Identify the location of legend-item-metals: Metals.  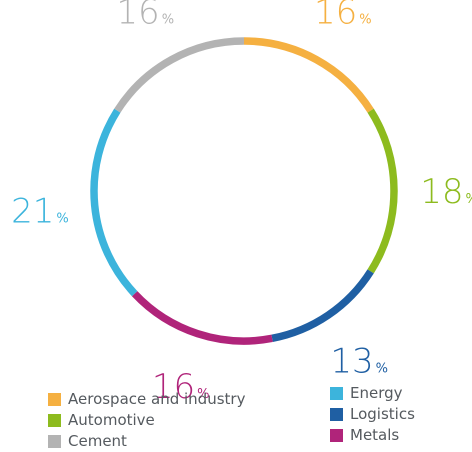
(372, 435).